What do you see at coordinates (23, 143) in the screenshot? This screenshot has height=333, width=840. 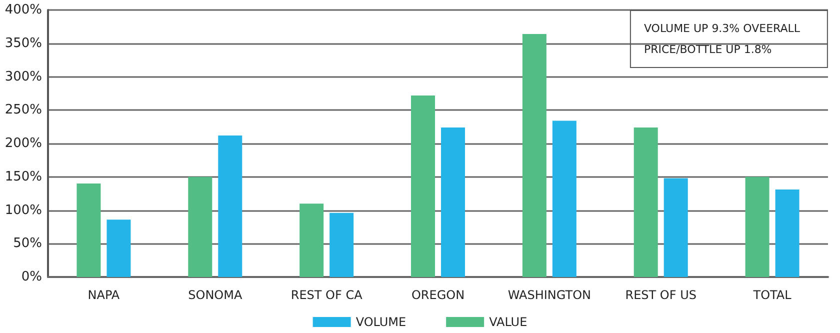 I see `y-tick-label: 200%` at bounding box center [23, 143].